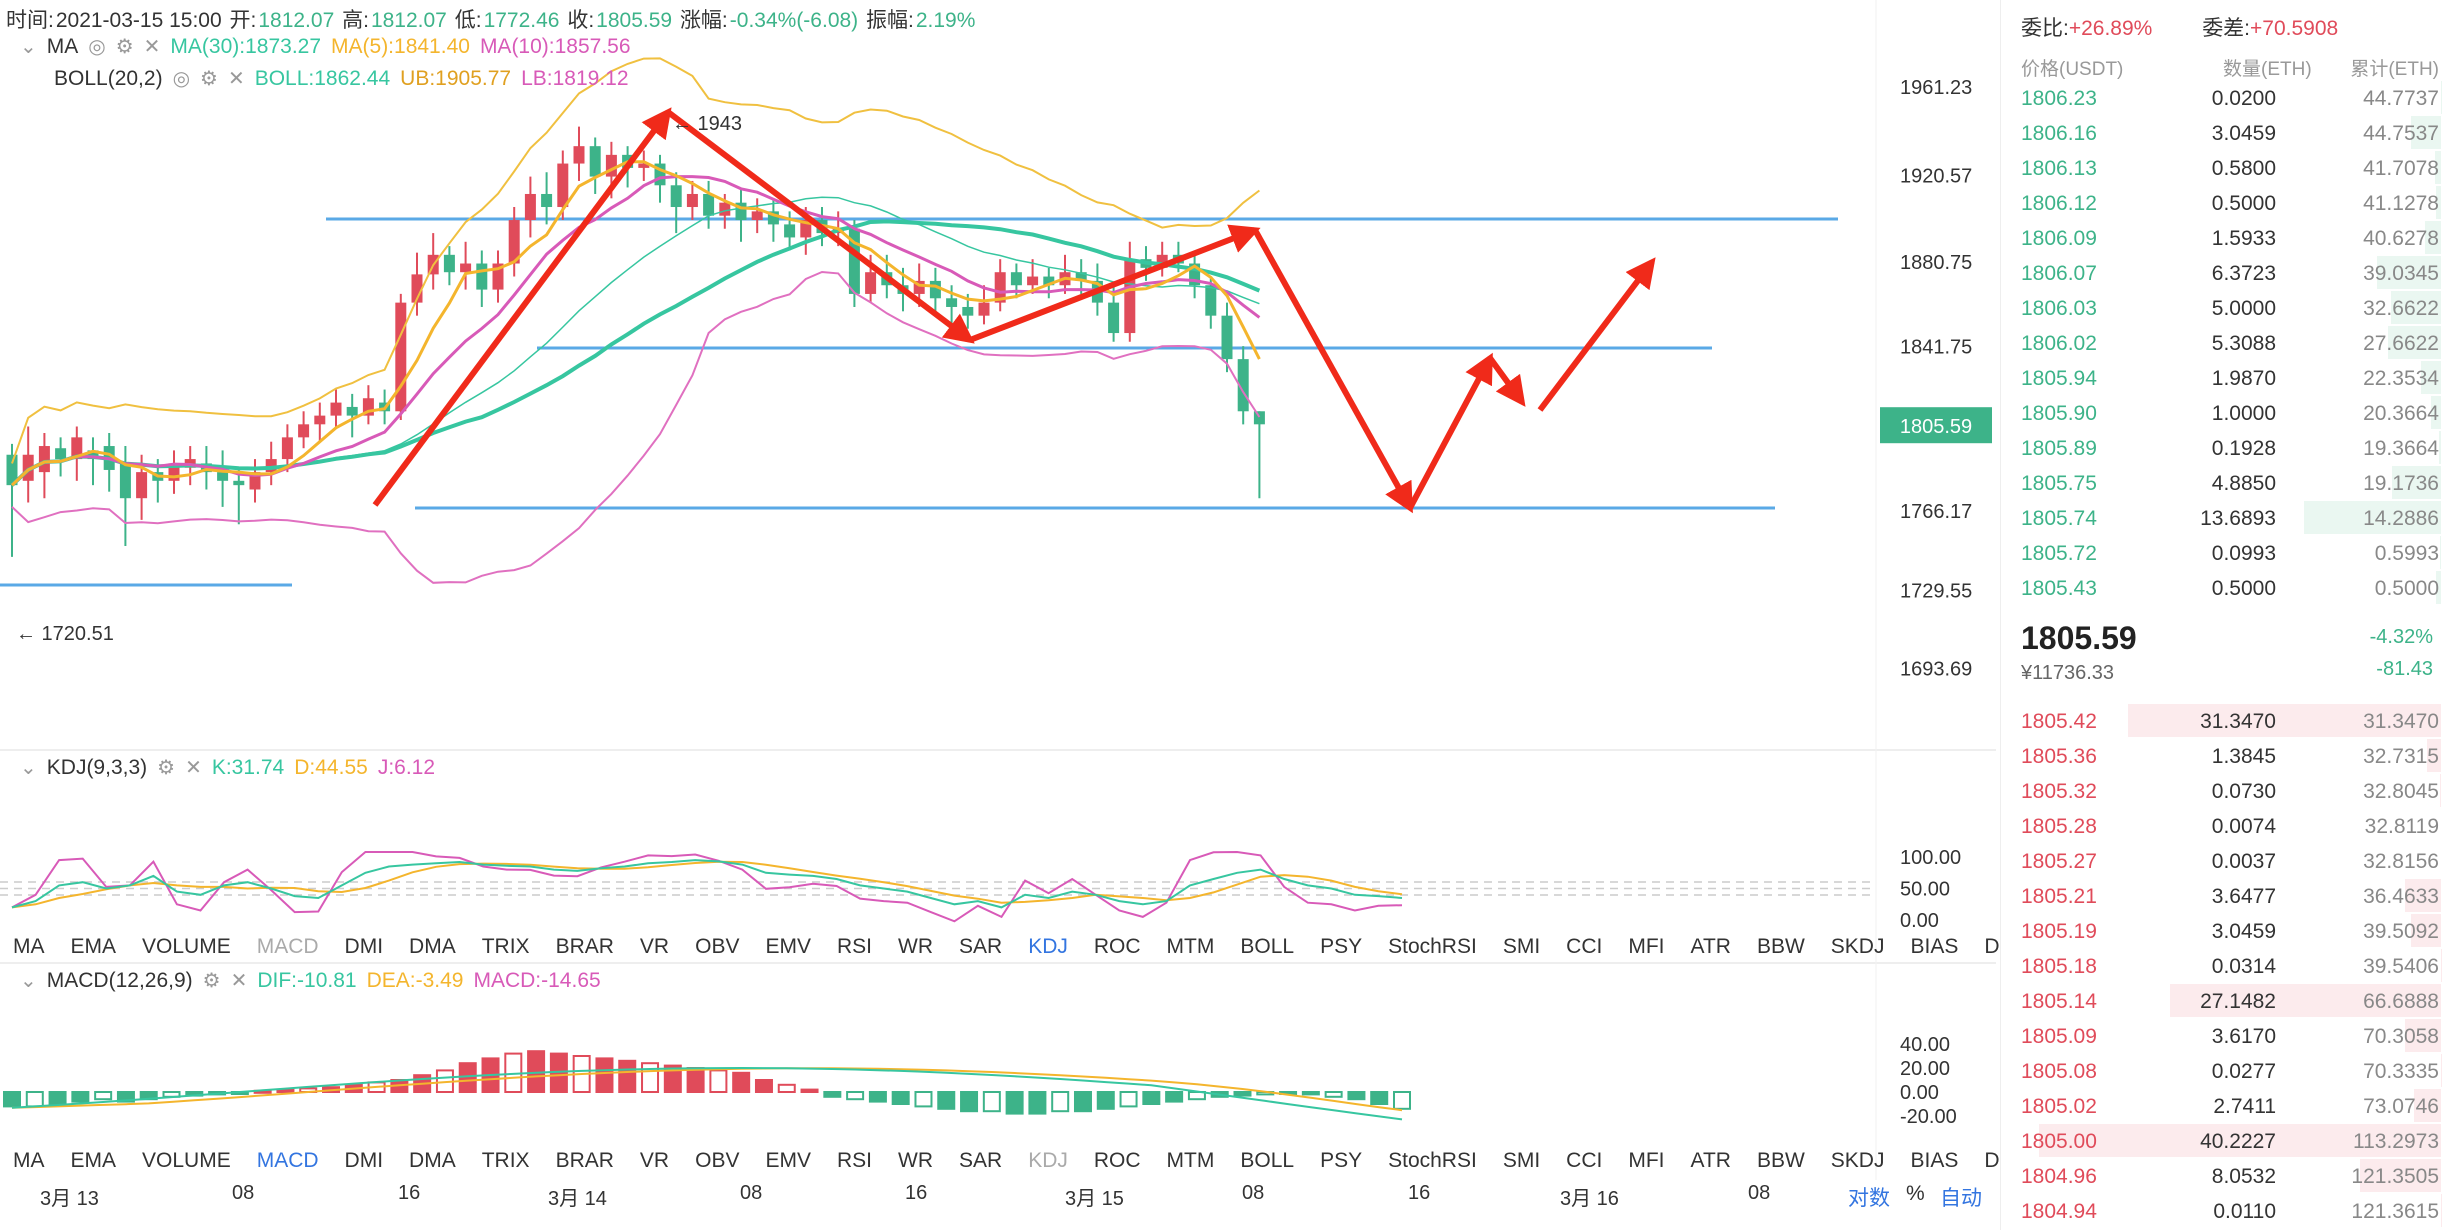 The height and width of the screenshot is (1230, 2460). I want to click on orderbook-lower-row: 1805.14 27.1482 66.6888, so click(2230, 1000).